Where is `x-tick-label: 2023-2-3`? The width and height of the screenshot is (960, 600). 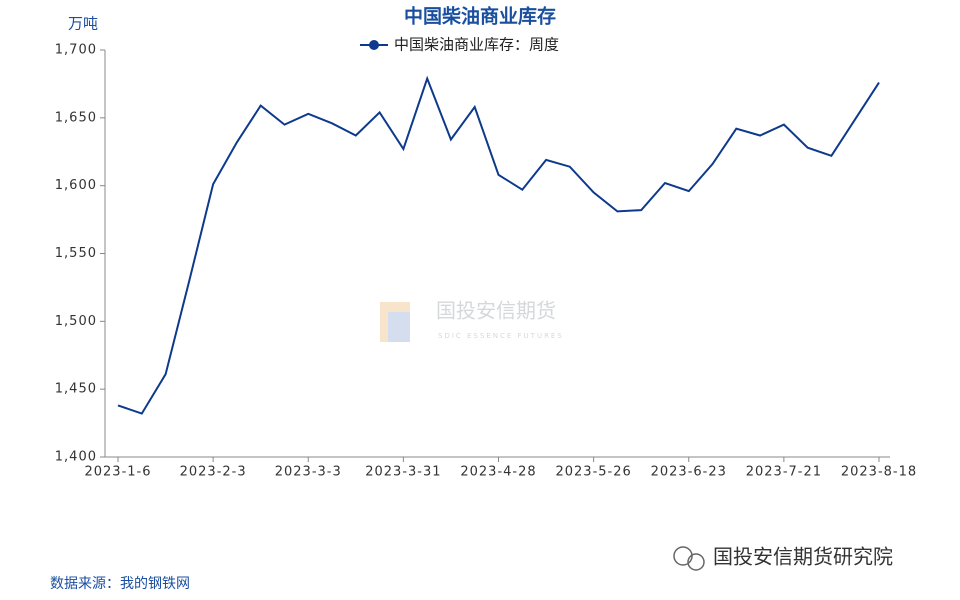 x-tick-label: 2023-2-3 is located at coordinates (213, 472).